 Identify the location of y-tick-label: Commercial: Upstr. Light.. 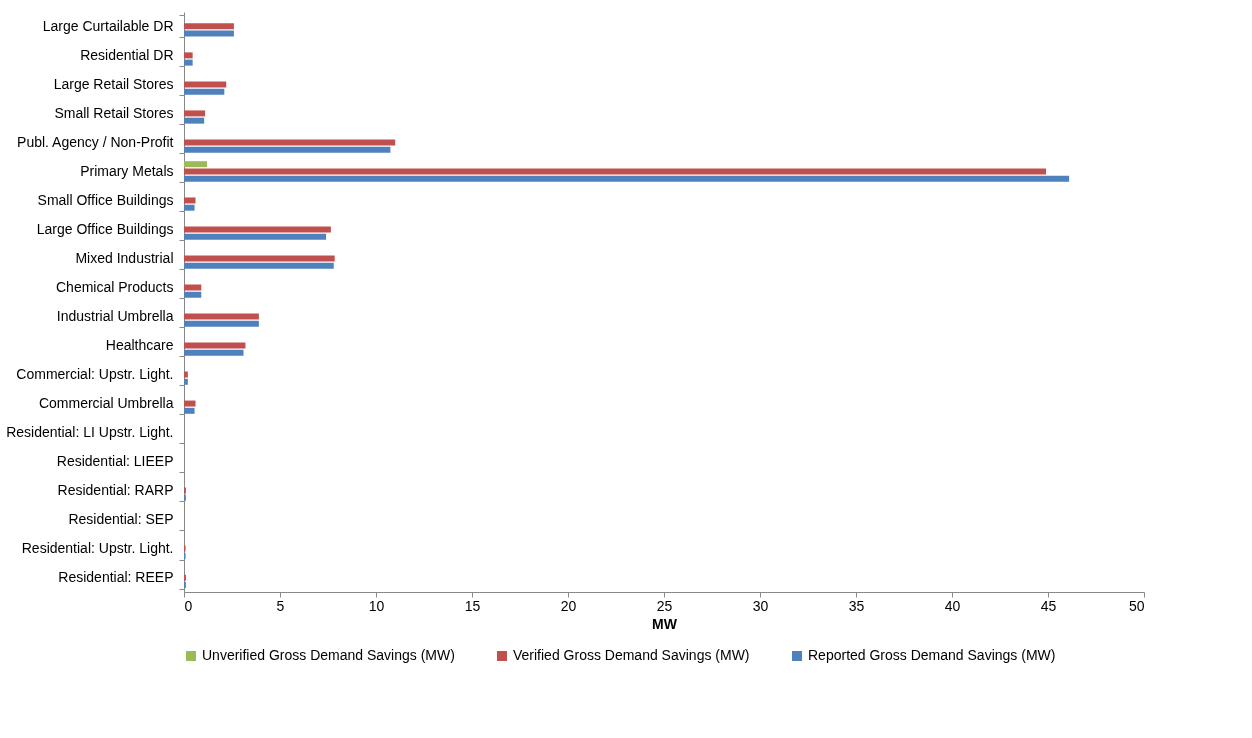
(95, 374).